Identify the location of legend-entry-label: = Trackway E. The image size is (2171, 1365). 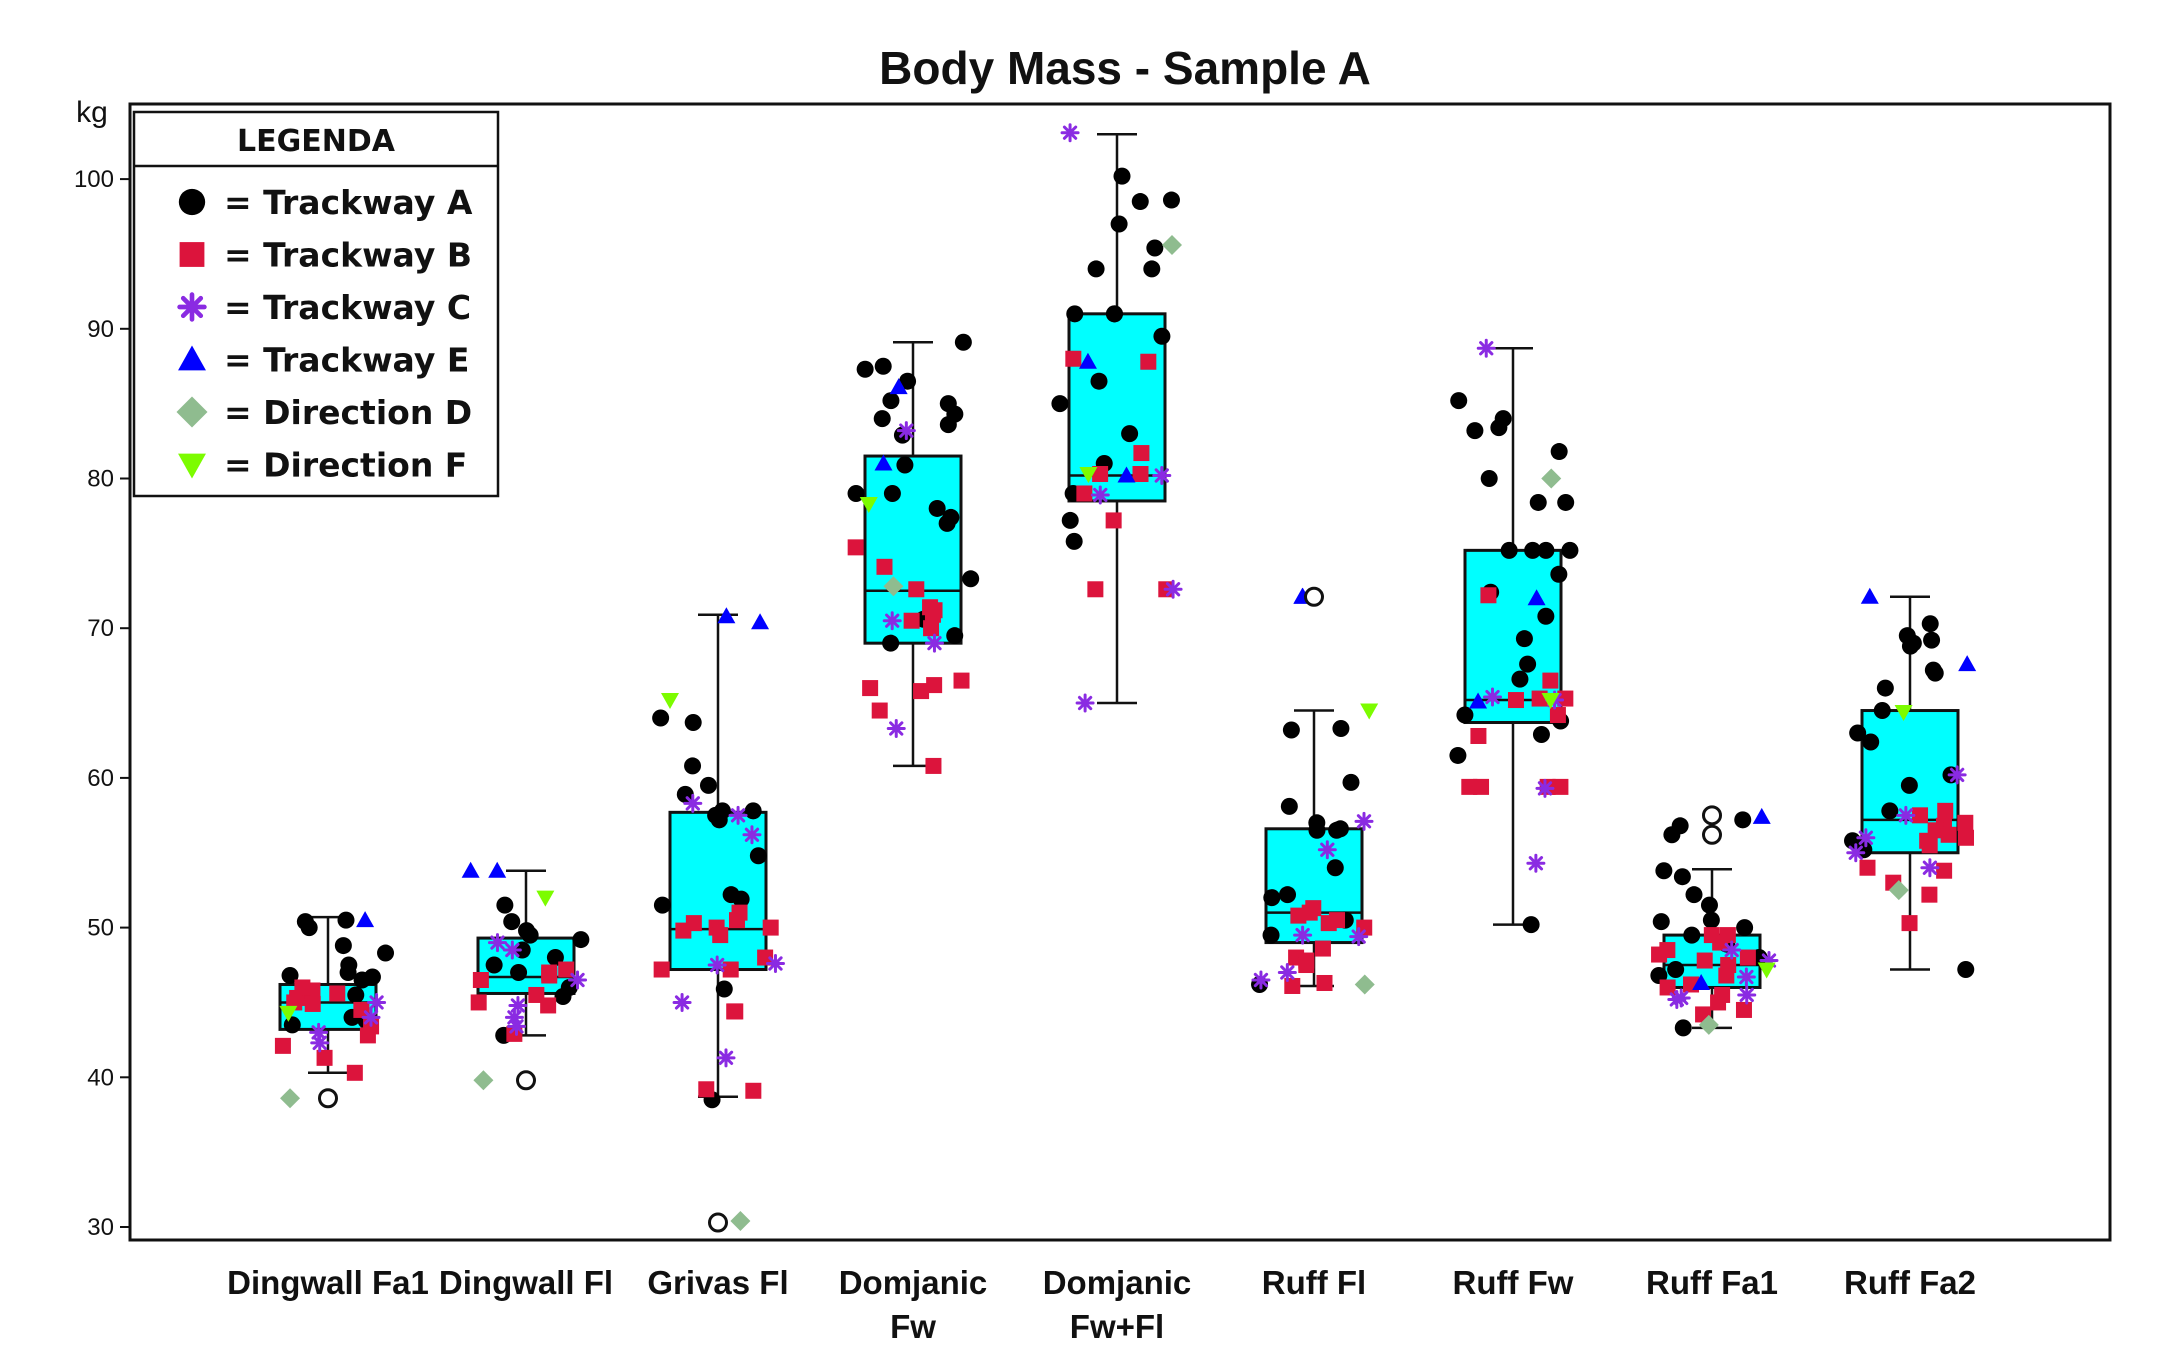
(346, 360).